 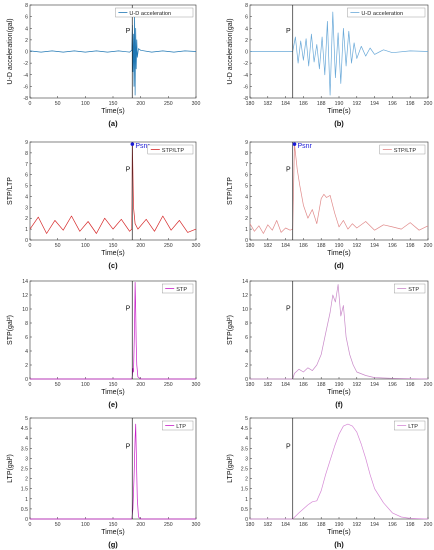 I want to click on y-tick-label: 14, so click(x=25, y=282).